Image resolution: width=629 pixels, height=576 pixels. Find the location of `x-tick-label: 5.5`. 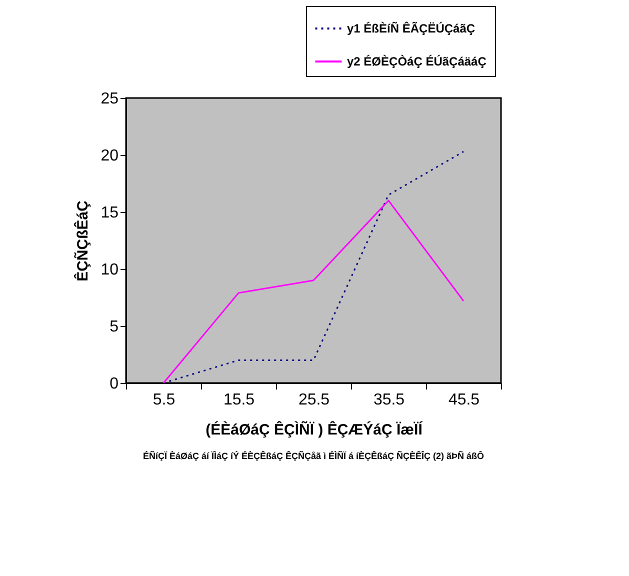

x-tick-label: 5.5 is located at coordinates (164, 400).